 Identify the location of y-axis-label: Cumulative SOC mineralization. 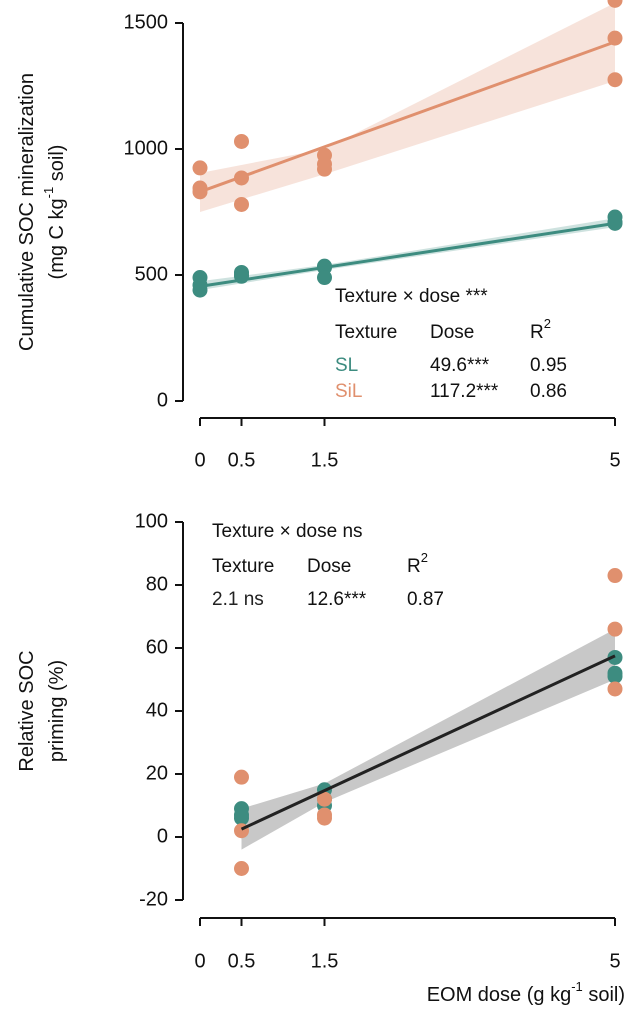
(27, 212).